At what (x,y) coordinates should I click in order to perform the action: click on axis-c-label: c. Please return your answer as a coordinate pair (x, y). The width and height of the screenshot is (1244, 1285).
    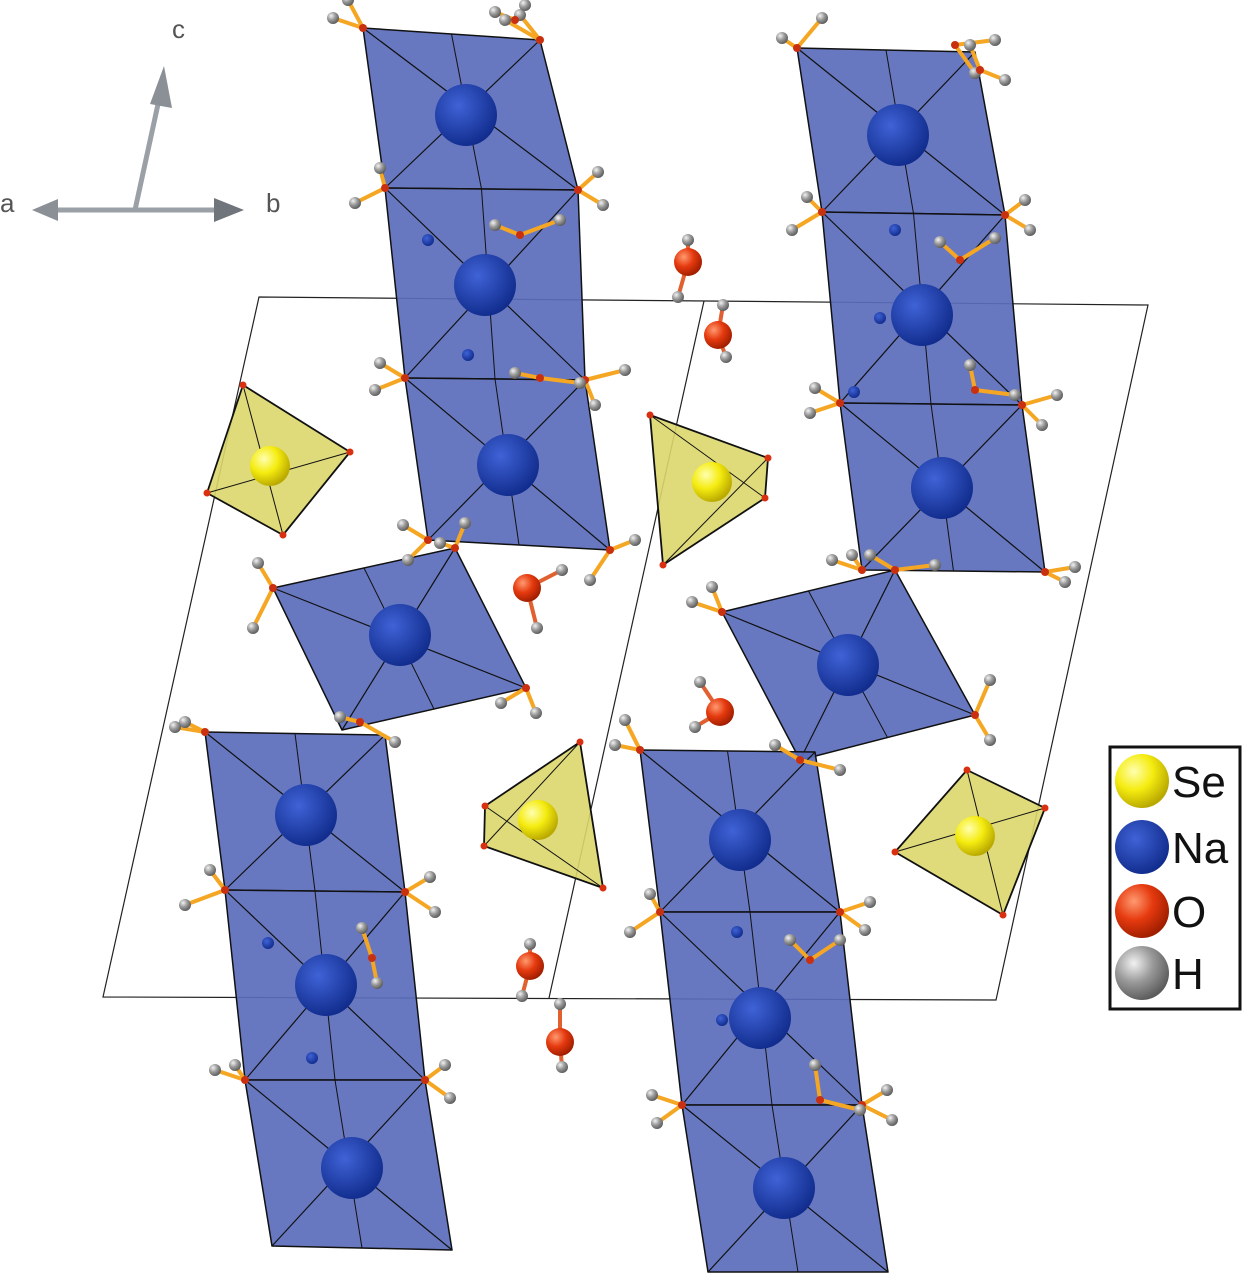
    Looking at the image, I should click on (178, 29).